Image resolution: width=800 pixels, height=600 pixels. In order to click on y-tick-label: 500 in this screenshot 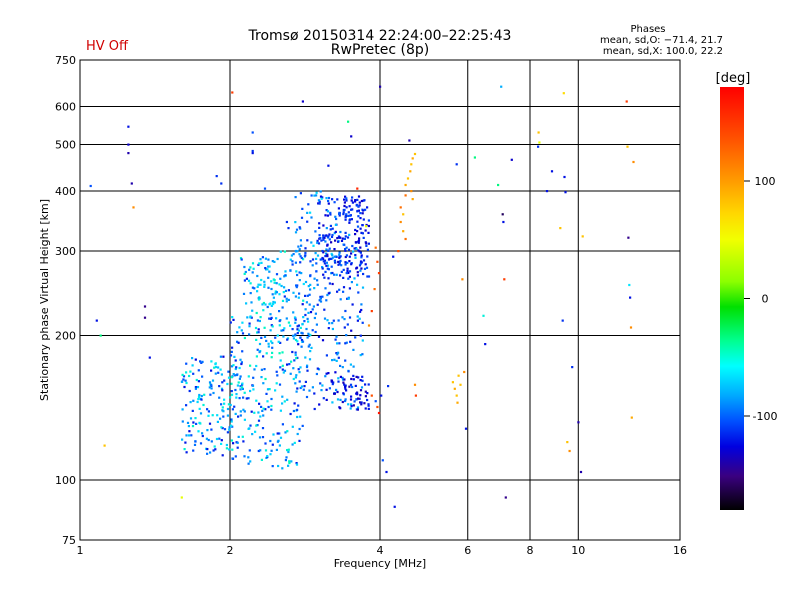, I will do `click(65, 145)`.